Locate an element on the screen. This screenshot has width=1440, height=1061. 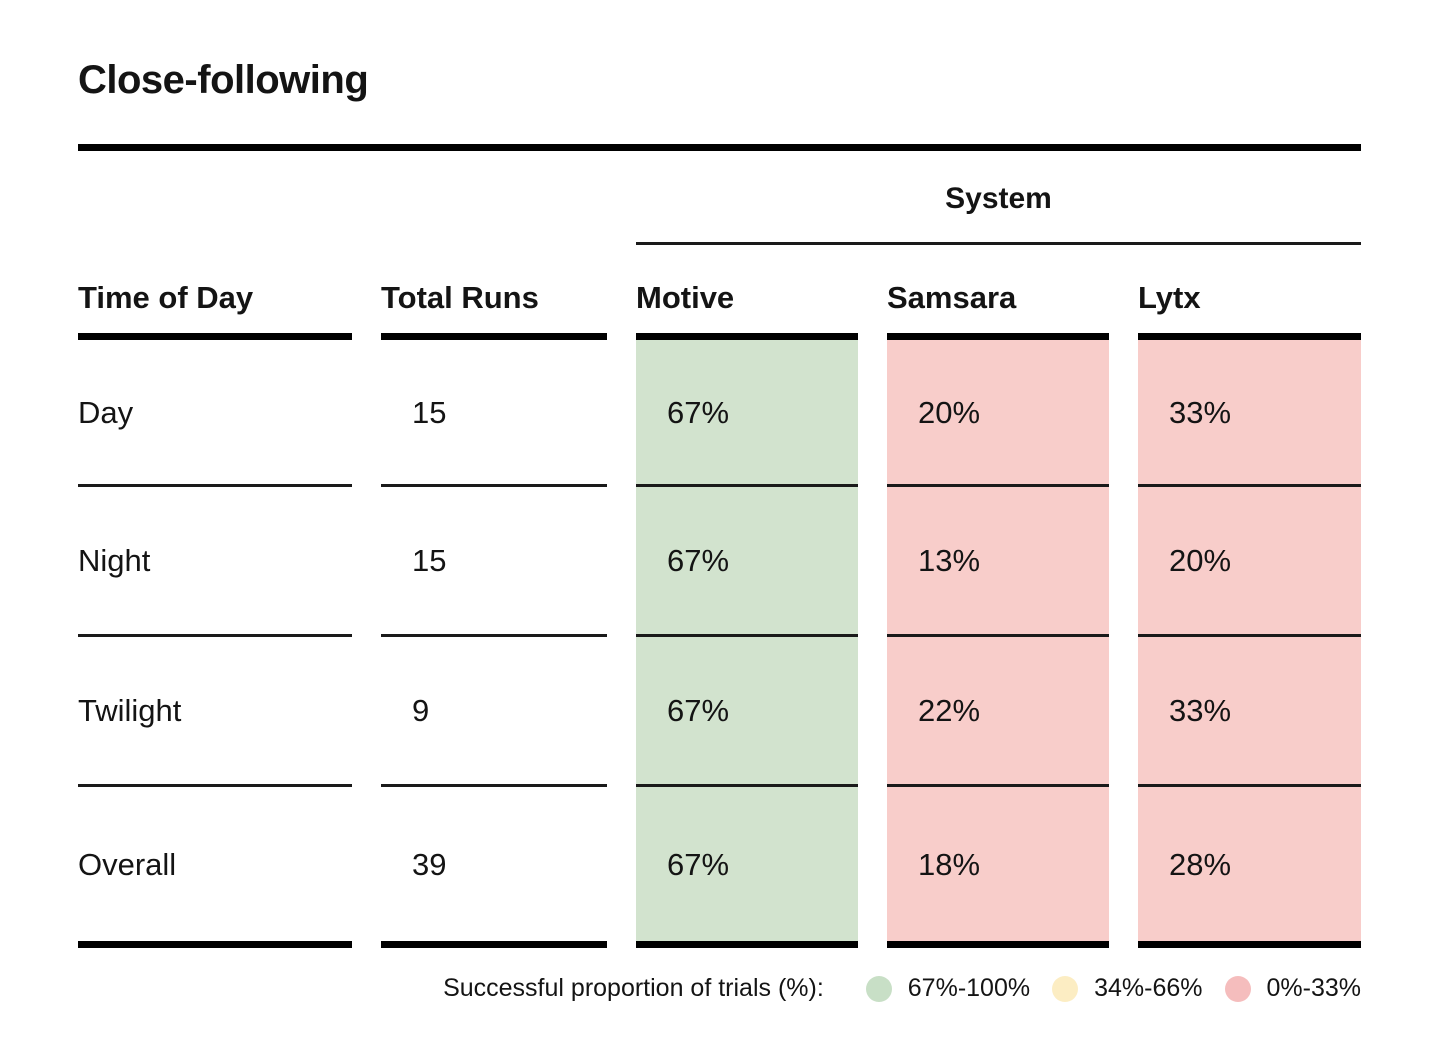
page-title: Close-following is located at coordinates (223, 80).